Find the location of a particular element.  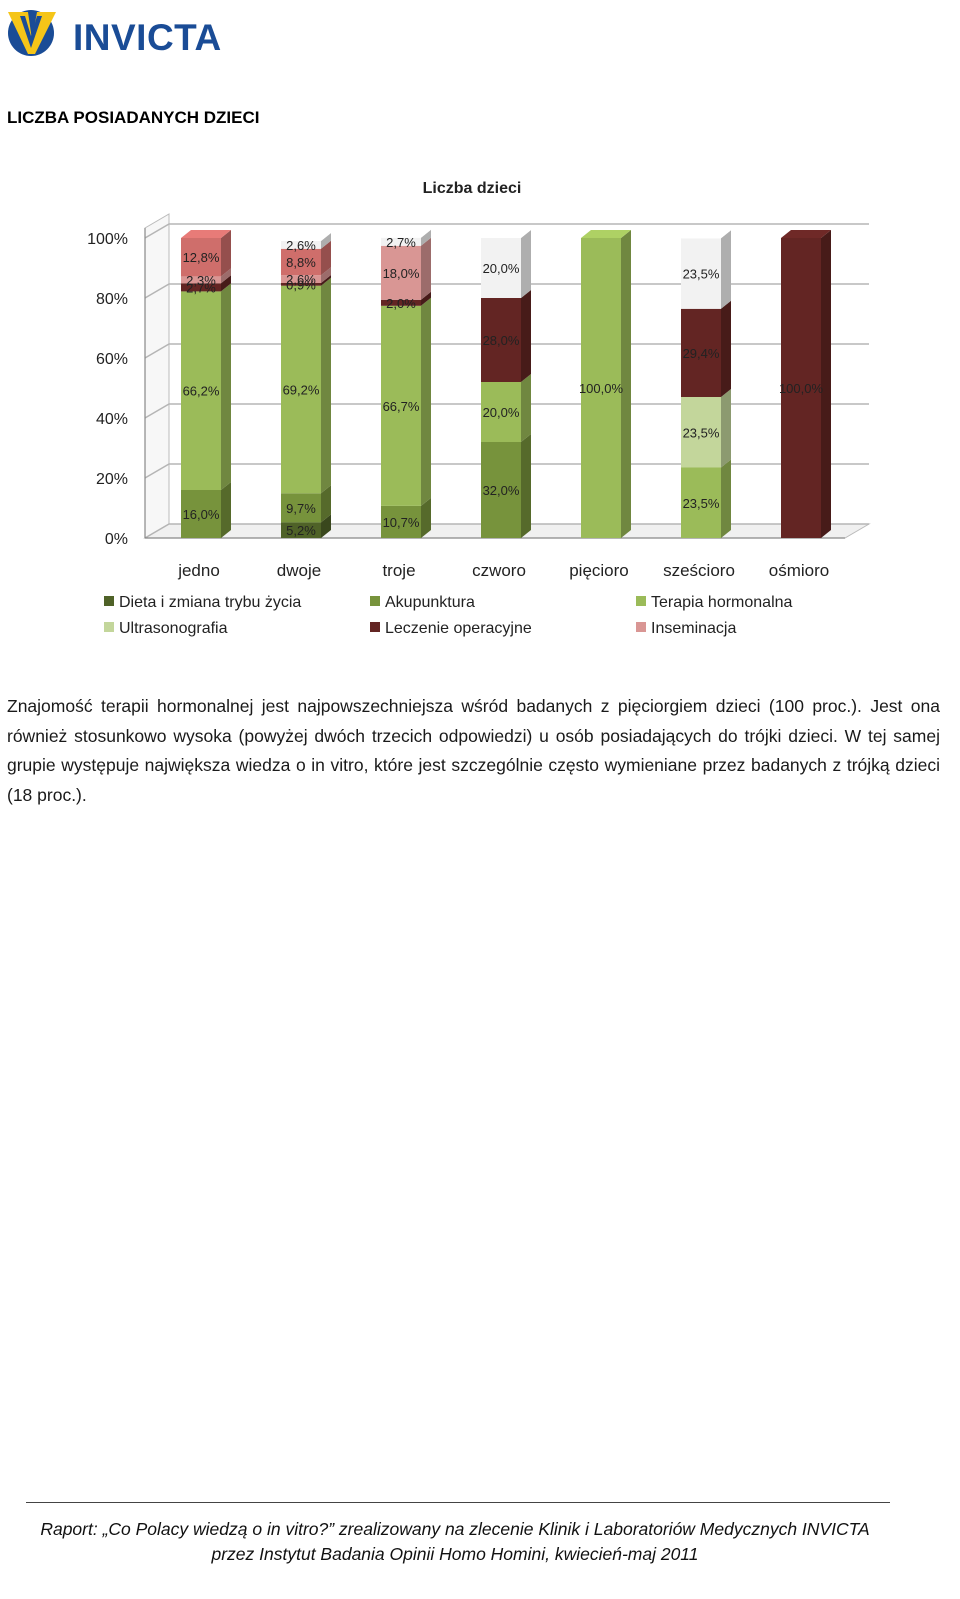

x-category-label: troje is located at coordinates (398, 570).